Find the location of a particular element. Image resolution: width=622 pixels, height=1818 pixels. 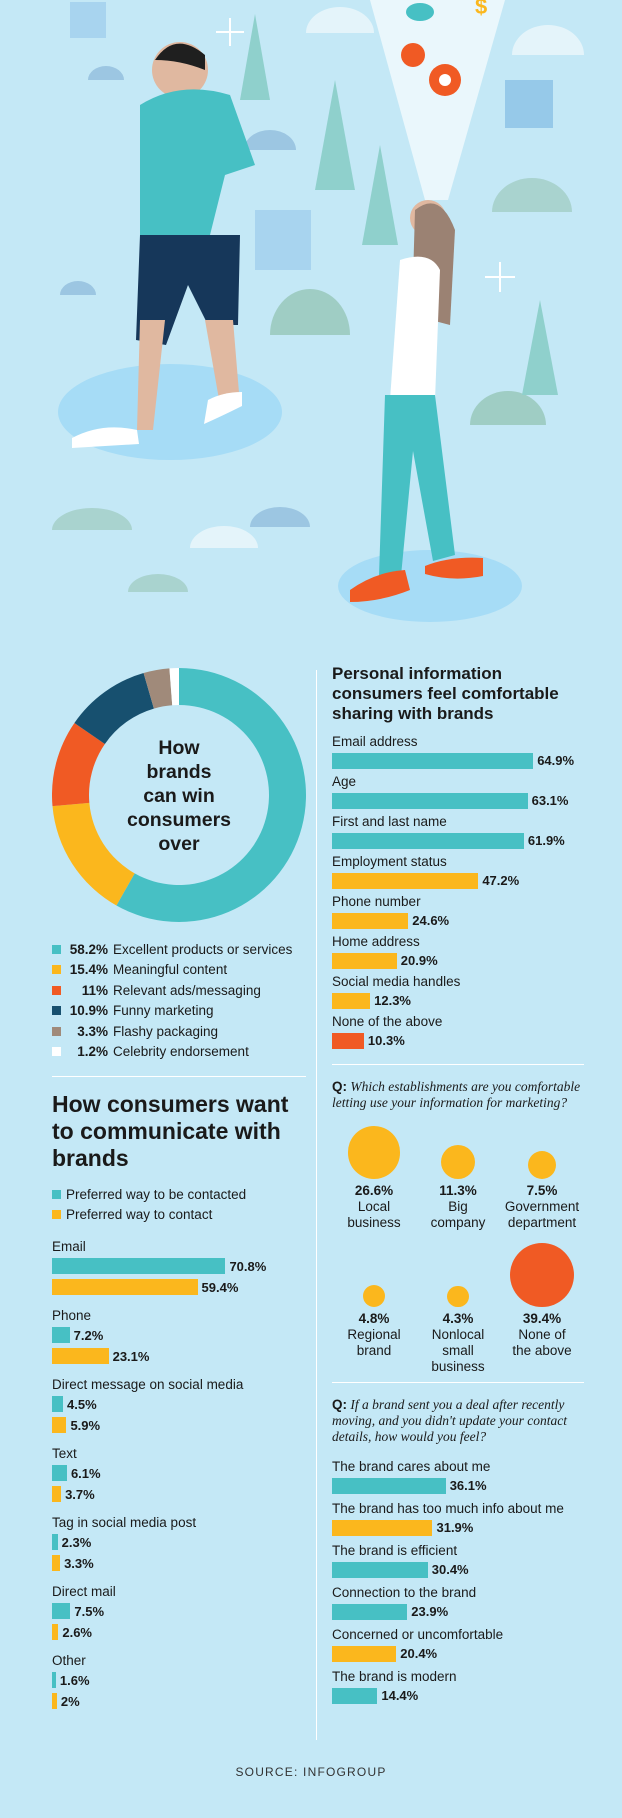

bar-line: 64.9% is located at coordinates (458, 760).